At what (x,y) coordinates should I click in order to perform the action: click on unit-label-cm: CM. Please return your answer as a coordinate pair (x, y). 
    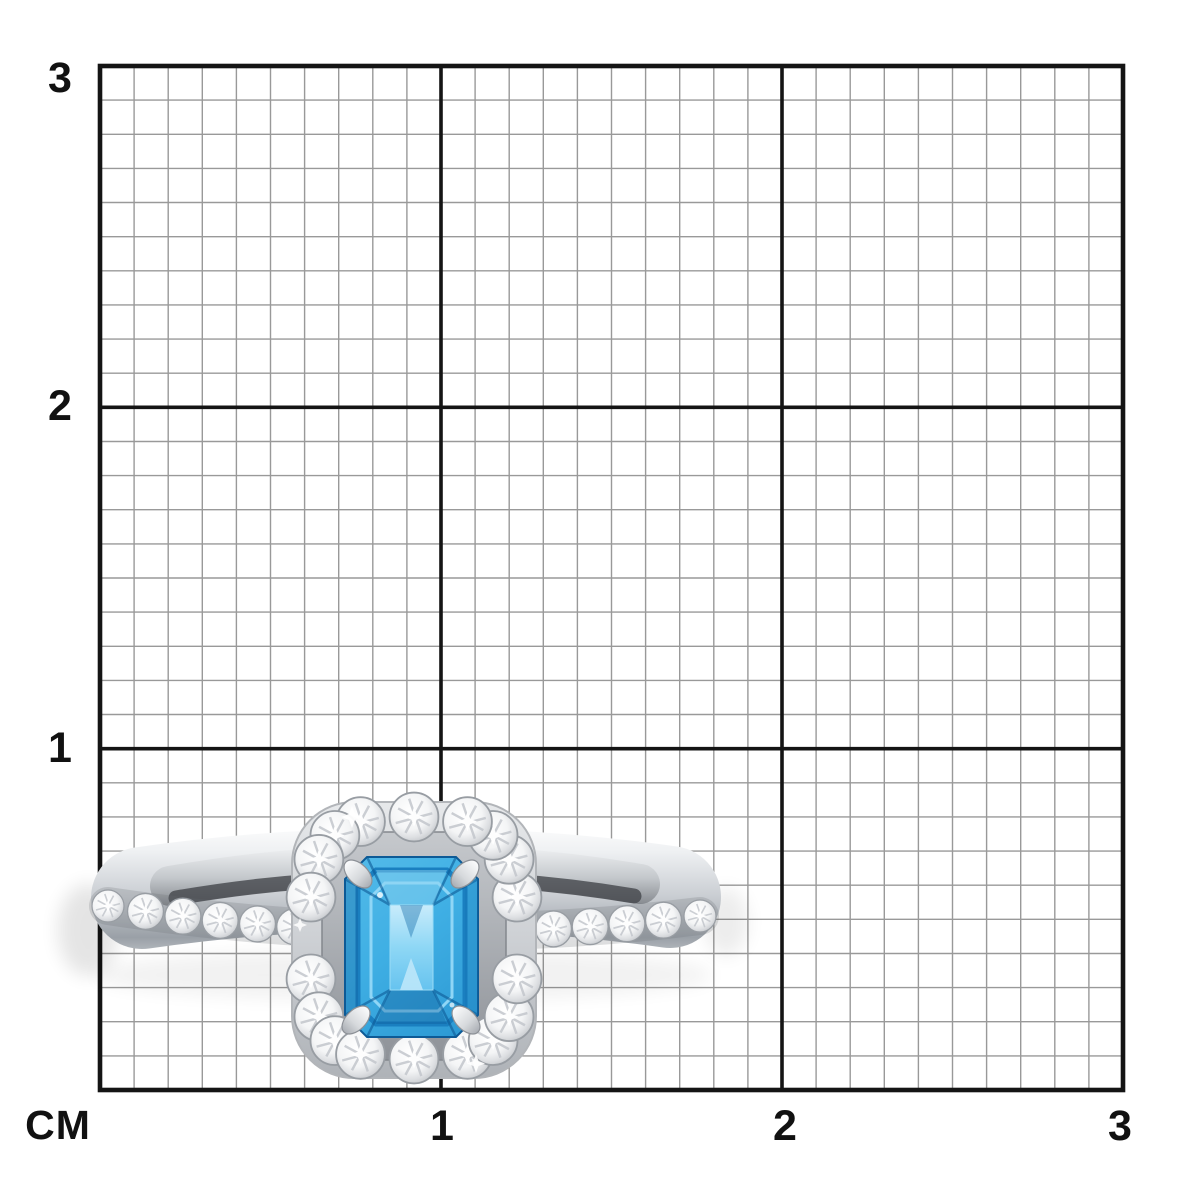
    Looking at the image, I should click on (58, 1125).